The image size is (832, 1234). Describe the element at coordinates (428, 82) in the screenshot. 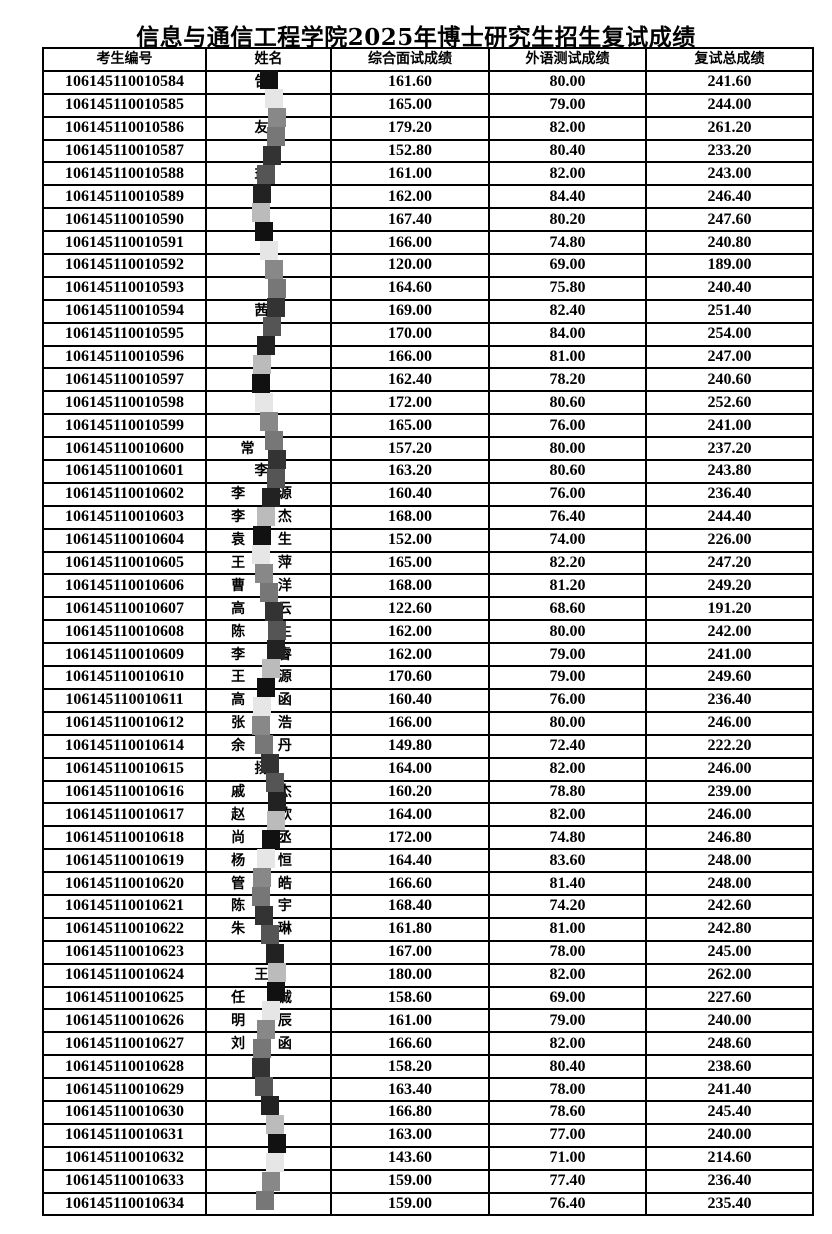

I see `table-row: 106145110010584 告 161.60 80.00 241.60` at that location.